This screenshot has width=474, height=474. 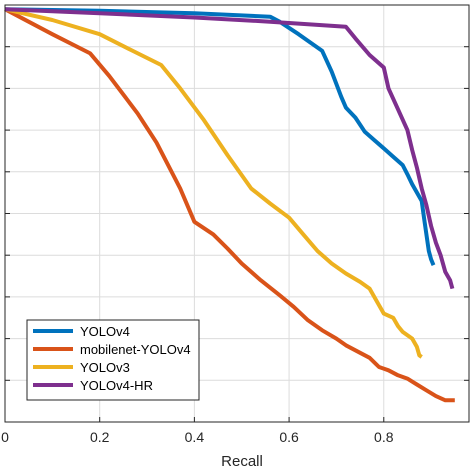 What do you see at coordinates (105, 331) in the screenshot?
I see `legend-label-yolov4: YOLOv4` at bounding box center [105, 331].